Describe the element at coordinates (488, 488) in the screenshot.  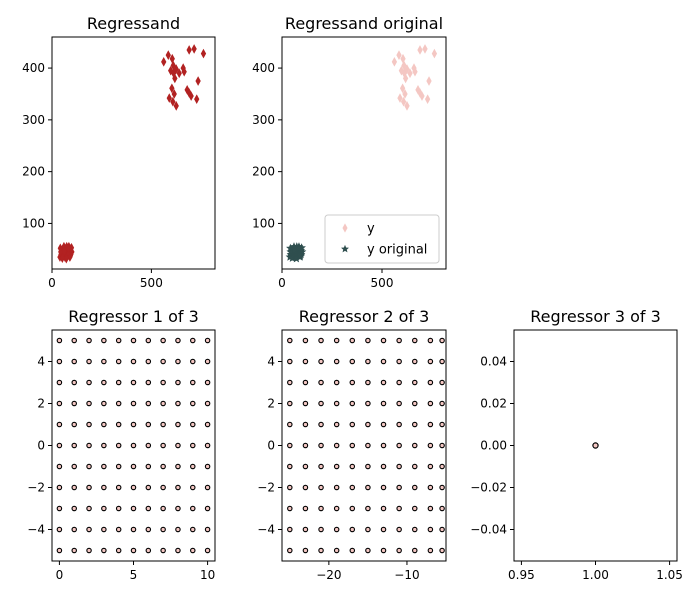
I see `y-tick-label: −0.02` at that location.